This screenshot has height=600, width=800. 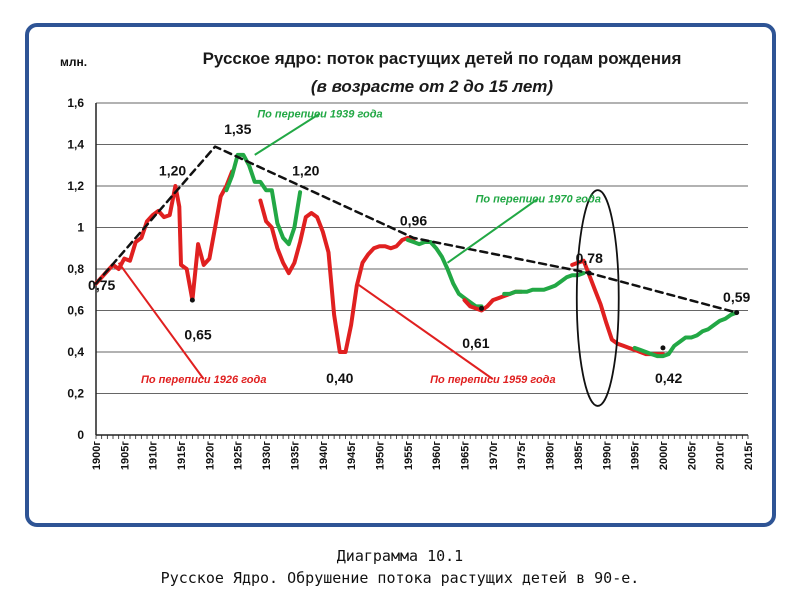 What do you see at coordinates (749, 455) in the screenshot?
I see `x-tick-label: 2015г` at bounding box center [749, 455].